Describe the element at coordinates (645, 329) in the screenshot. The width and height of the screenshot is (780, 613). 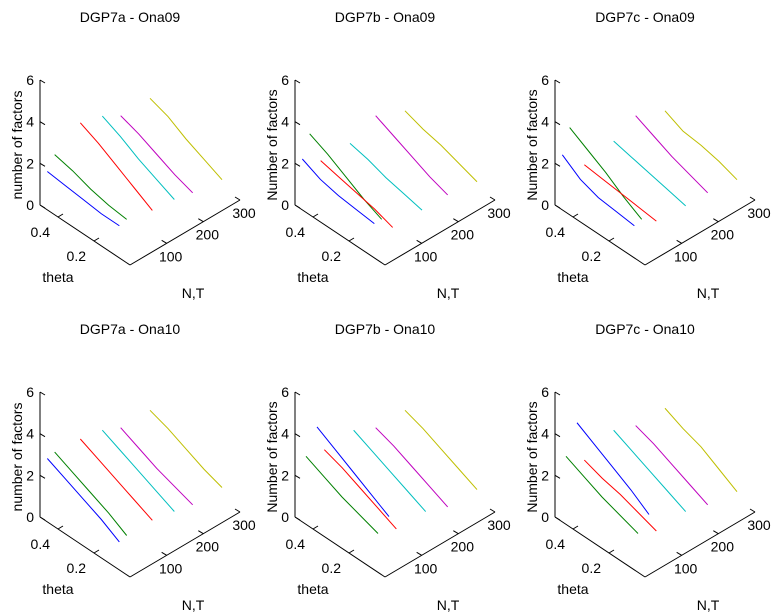
I see `chart-title: DGP7c - Ona10` at that location.